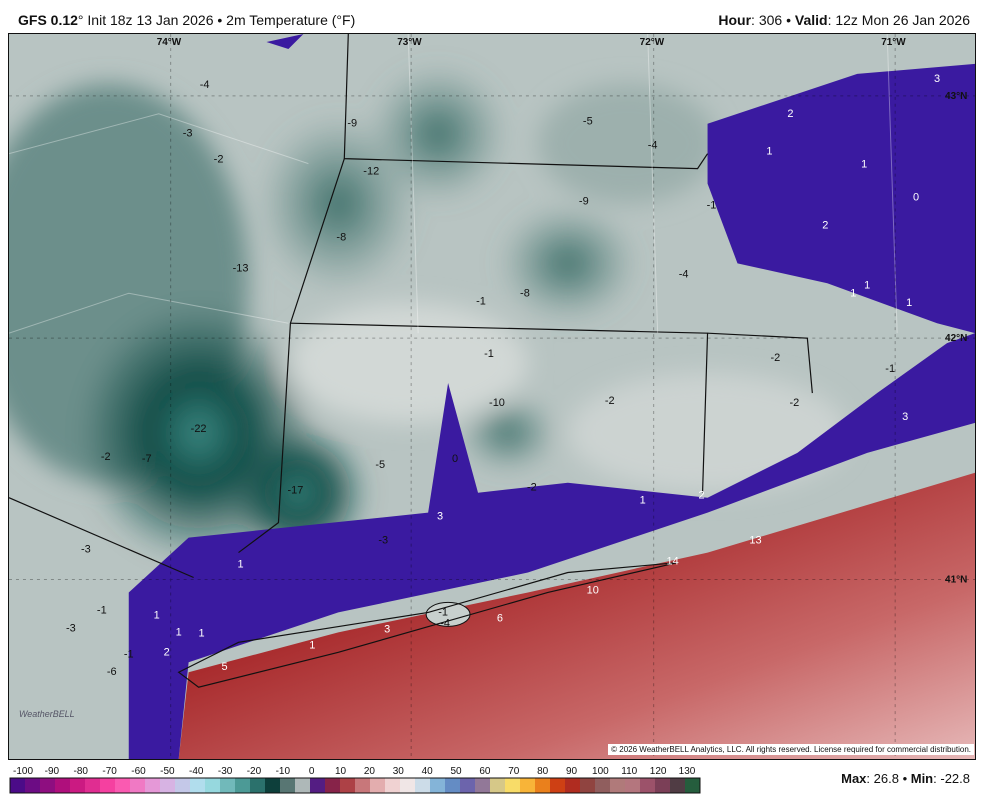 Image resolution: width=984 pixels, height=808 pixels. I want to click on freezing-area-northeast, so click(841, 198).